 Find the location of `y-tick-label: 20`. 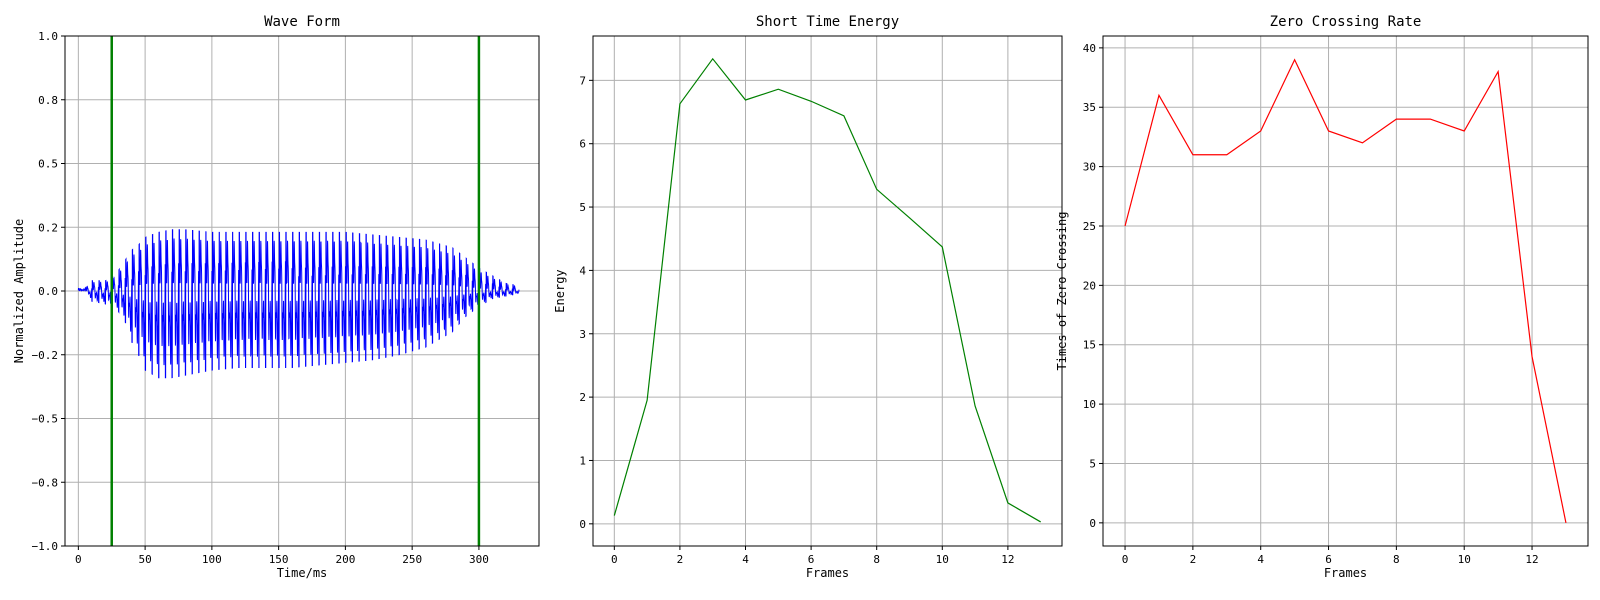

y-tick-label: 20 is located at coordinates (1089, 285).